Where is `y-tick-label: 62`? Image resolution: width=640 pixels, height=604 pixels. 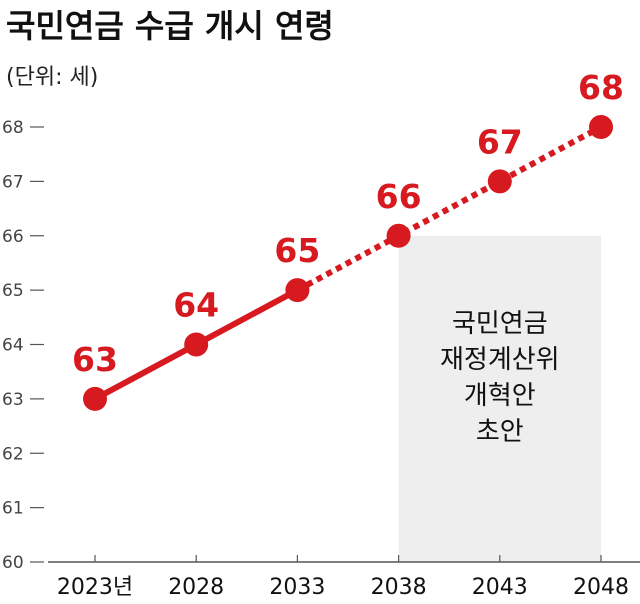
y-tick-label: 62 is located at coordinates (13, 454).